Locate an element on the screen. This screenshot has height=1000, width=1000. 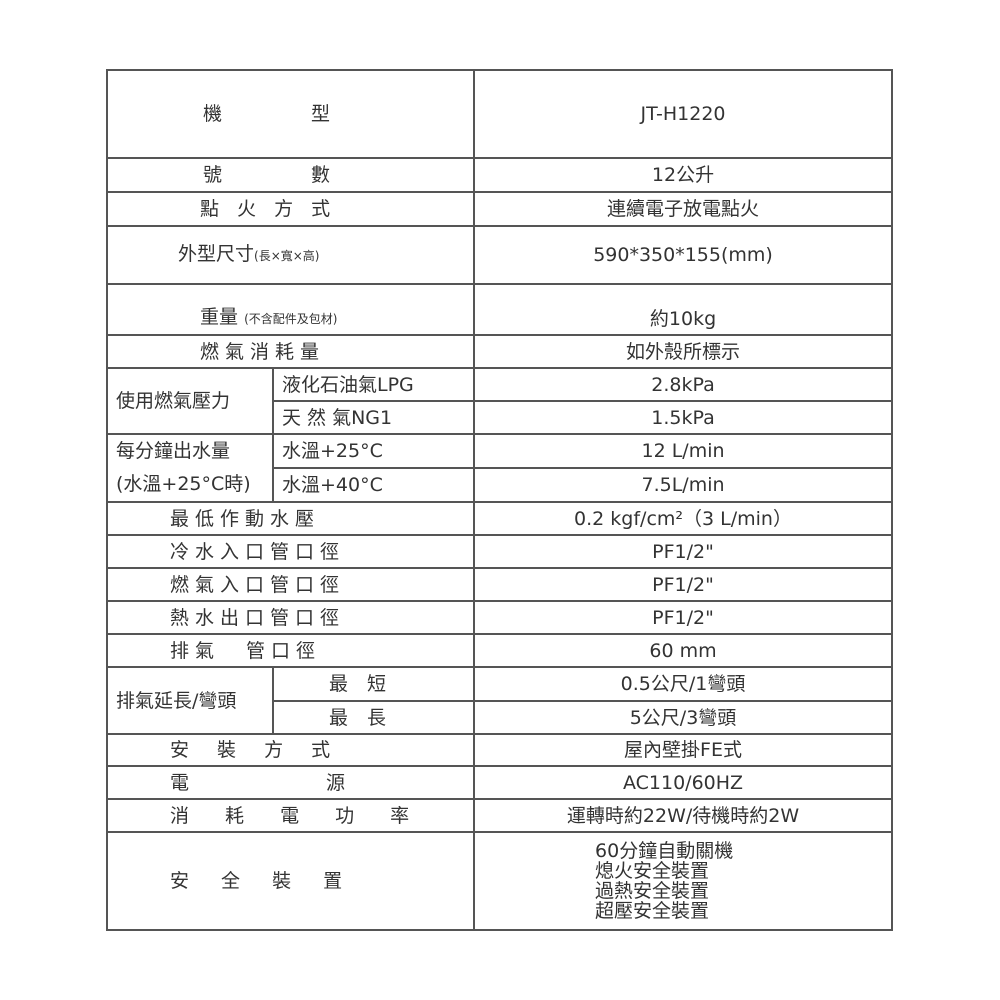
spec-row-cold-inlet: 冷水入口管口徑 PF1/2" is located at coordinates (499, 551).